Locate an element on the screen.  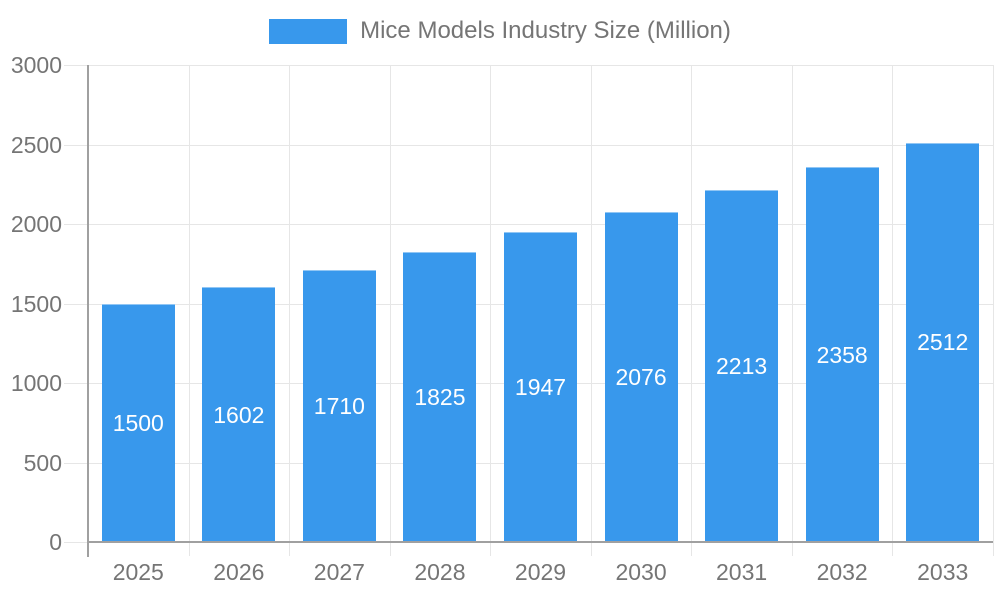
y-tick-label: 1500 is located at coordinates (36, 303).